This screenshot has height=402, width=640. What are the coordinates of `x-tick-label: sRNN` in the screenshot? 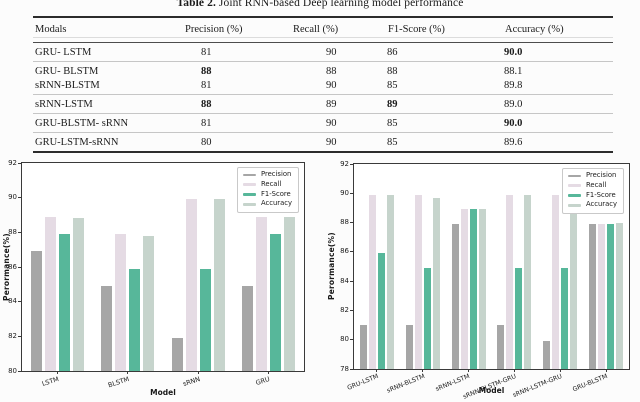 It's located at (191, 382).